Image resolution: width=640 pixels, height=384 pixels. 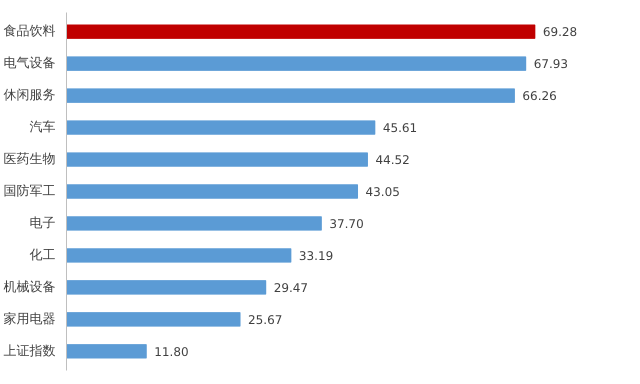 I want to click on data-label: 11.80, so click(x=171, y=351).